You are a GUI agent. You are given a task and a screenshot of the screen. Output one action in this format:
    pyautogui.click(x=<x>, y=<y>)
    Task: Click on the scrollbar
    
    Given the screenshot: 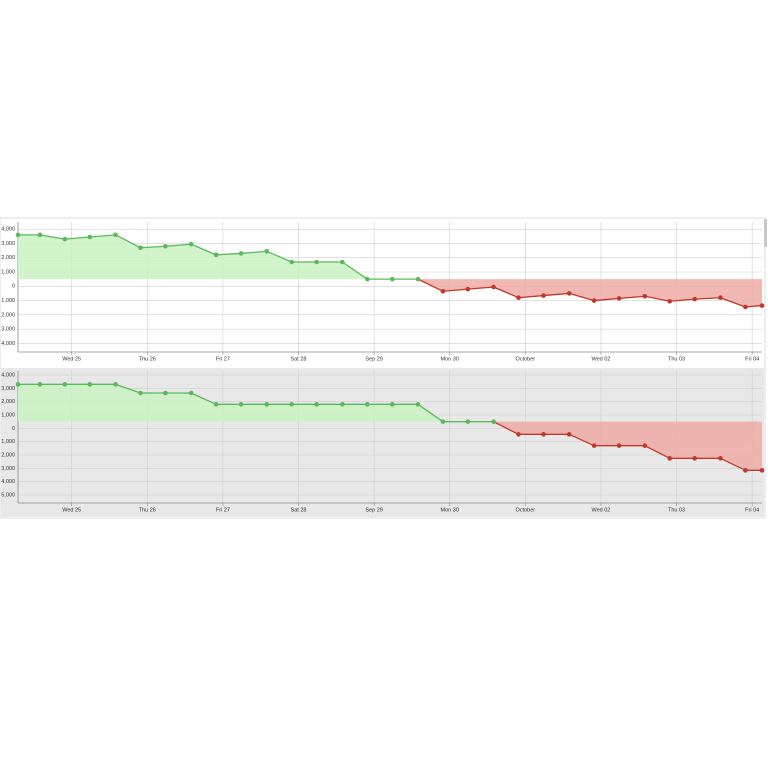 What is the action you would take?
    pyautogui.click(x=765, y=233)
    